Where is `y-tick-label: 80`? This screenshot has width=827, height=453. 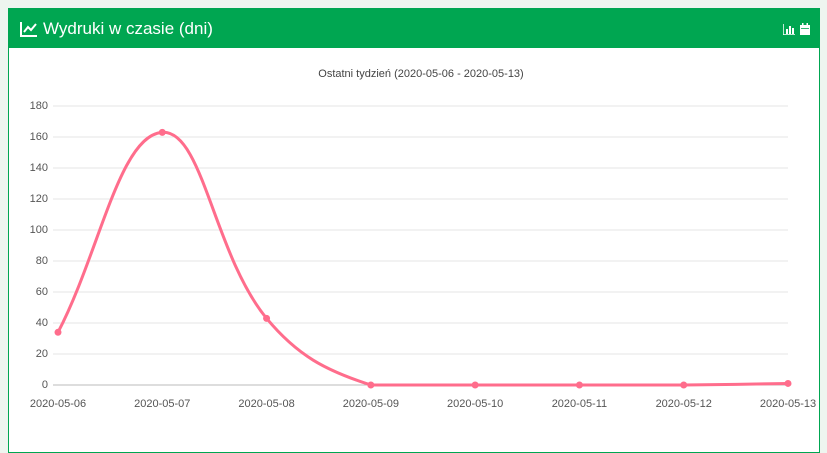
y-tick-label: 80 is located at coordinates (42, 261).